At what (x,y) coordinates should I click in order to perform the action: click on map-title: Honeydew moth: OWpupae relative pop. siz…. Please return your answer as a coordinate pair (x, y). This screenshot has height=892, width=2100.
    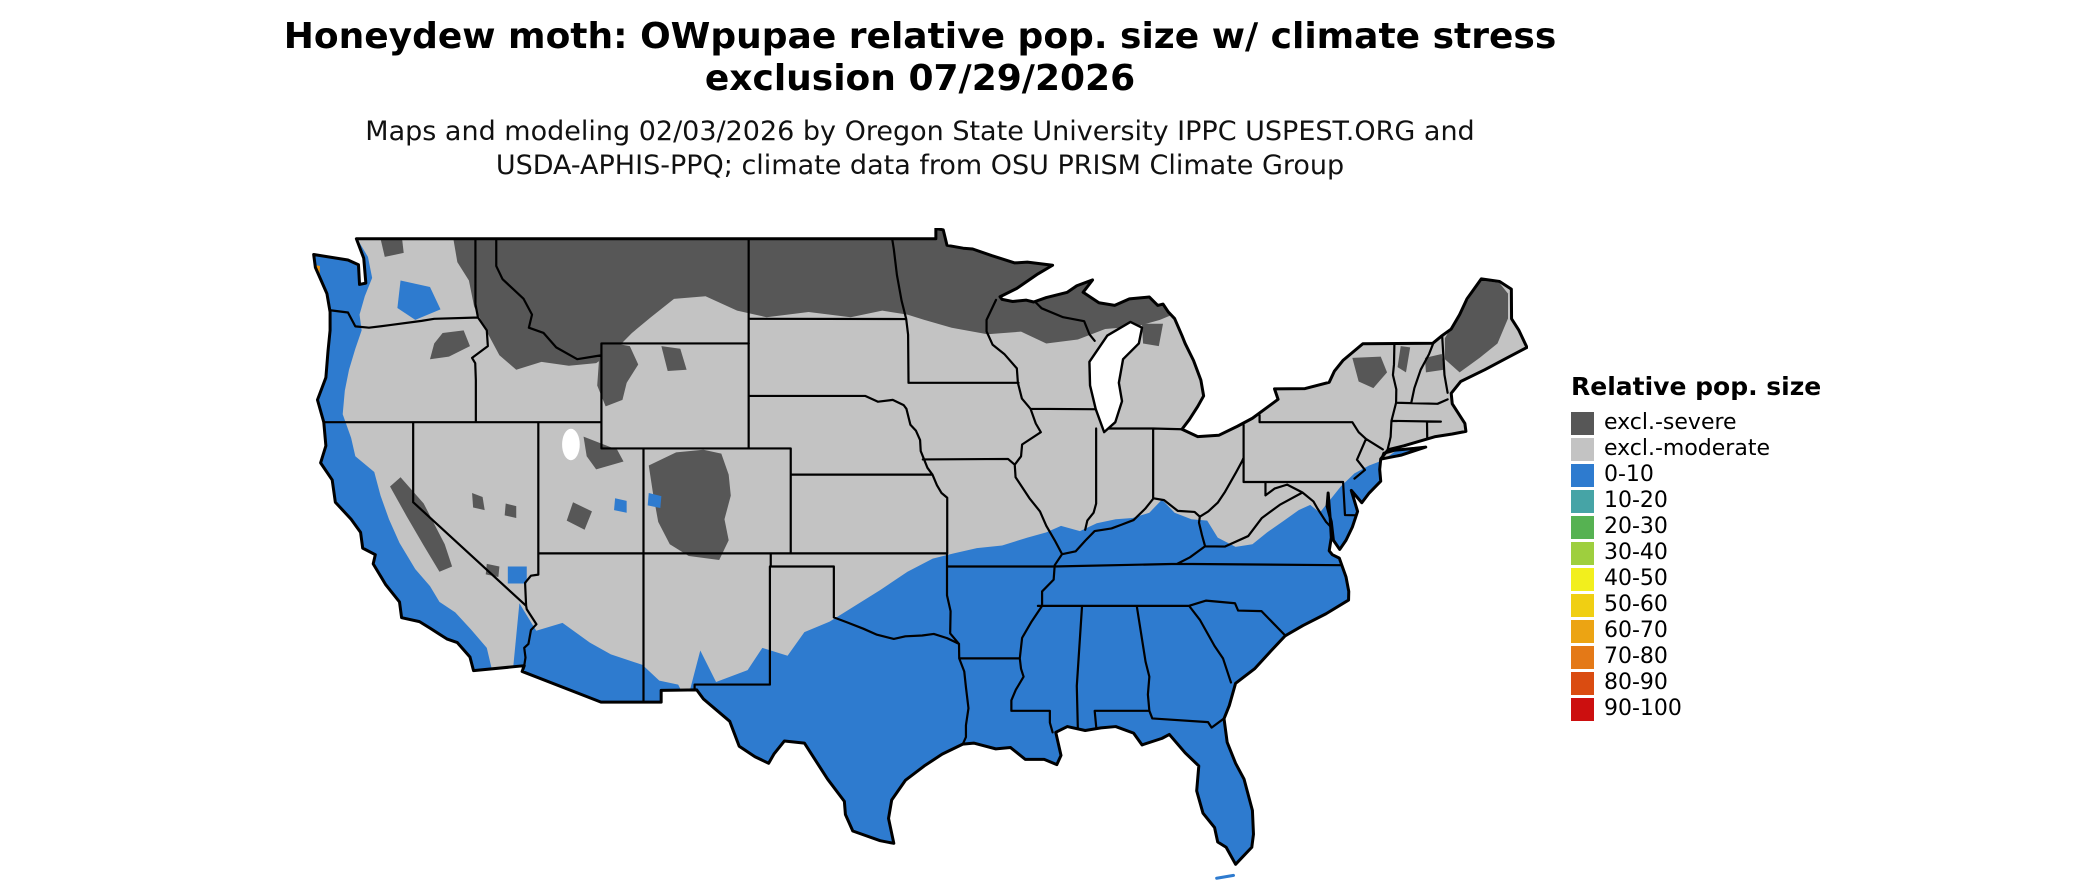
    Looking at the image, I should click on (920, 58).